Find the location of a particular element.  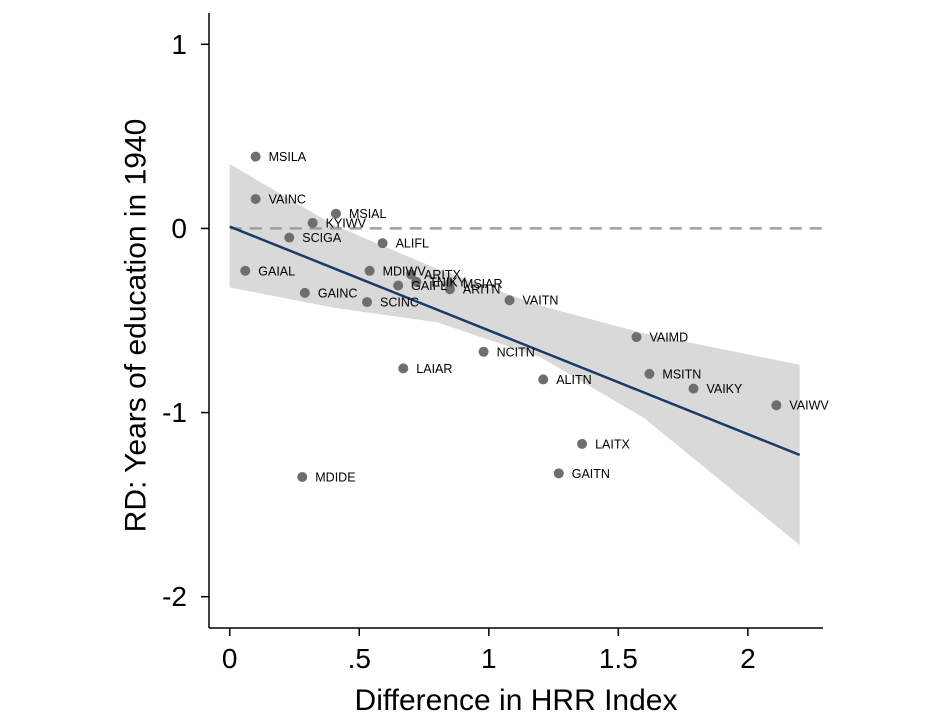

point-label: SCINC is located at coordinates (399, 303).